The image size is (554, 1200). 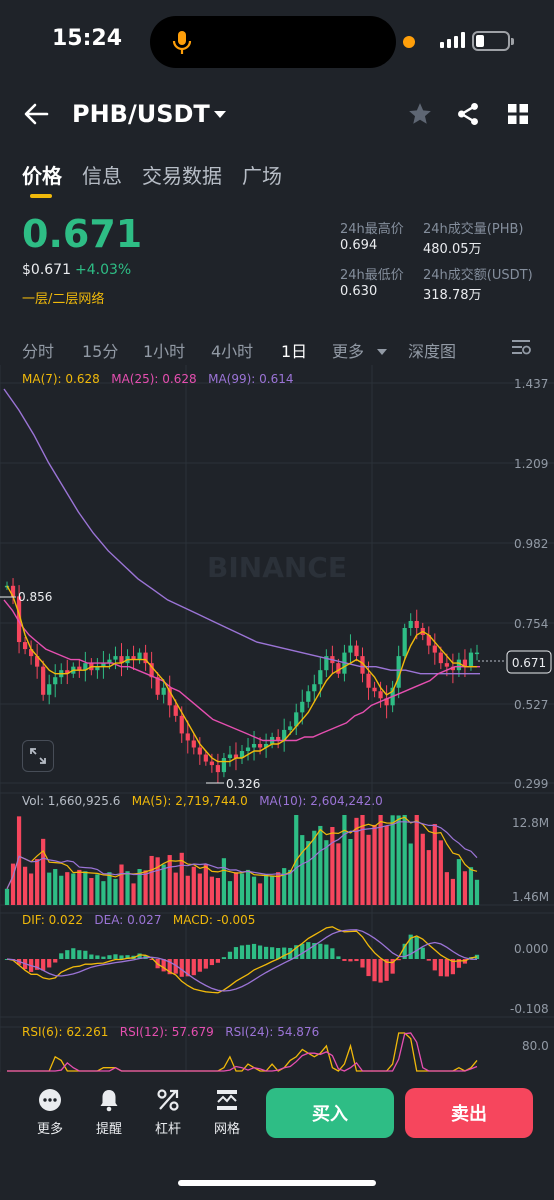 What do you see at coordinates (348, 351) in the screenshot?
I see `interval-more: 更多` at bounding box center [348, 351].